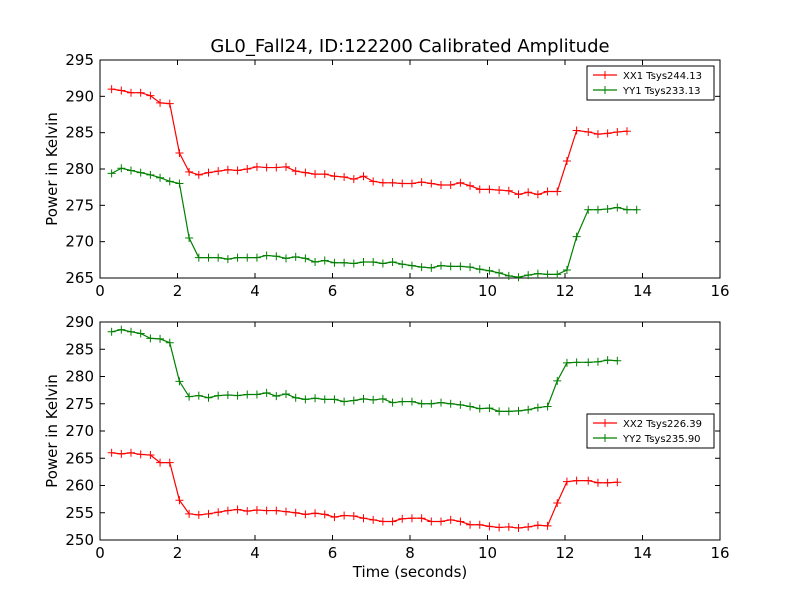  What do you see at coordinates (564, 553) in the screenshot?
I see `x-tick-label: 12` at bounding box center [564, 553].